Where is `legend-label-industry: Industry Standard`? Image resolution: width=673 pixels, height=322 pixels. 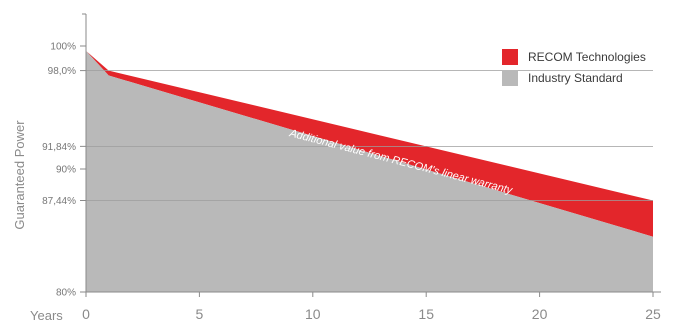 legend-label-industry: Industry Standard is located at coordinates (575, 78).